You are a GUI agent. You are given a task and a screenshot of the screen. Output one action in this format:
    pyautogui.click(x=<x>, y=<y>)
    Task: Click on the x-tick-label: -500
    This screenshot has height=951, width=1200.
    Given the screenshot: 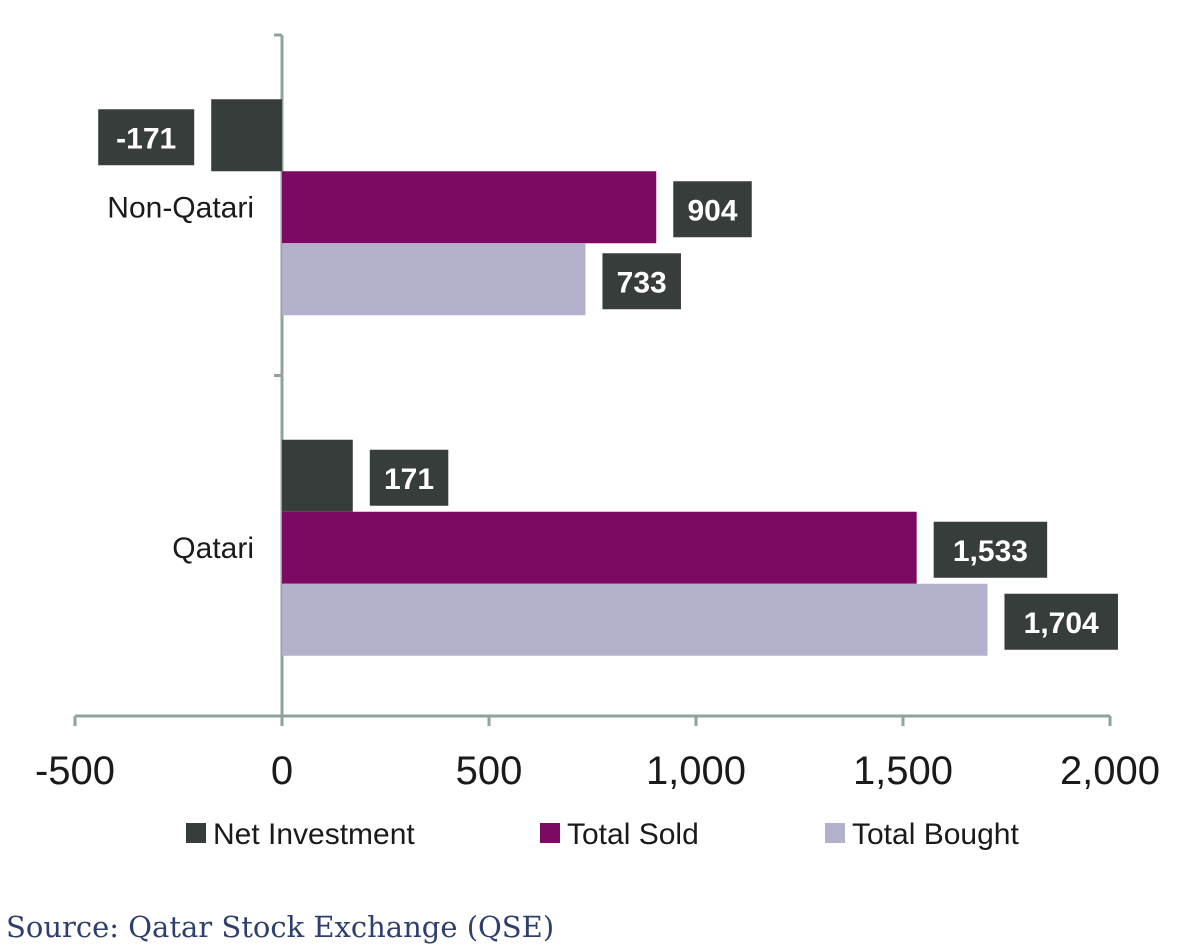 What is the action you would take?
    pyautogui.click(x=75, y=771)
    